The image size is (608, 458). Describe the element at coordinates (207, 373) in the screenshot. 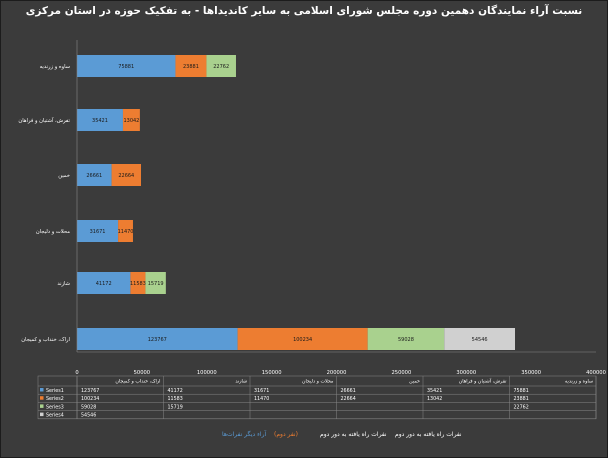

I see `x-tick-label: 100000` at that location.